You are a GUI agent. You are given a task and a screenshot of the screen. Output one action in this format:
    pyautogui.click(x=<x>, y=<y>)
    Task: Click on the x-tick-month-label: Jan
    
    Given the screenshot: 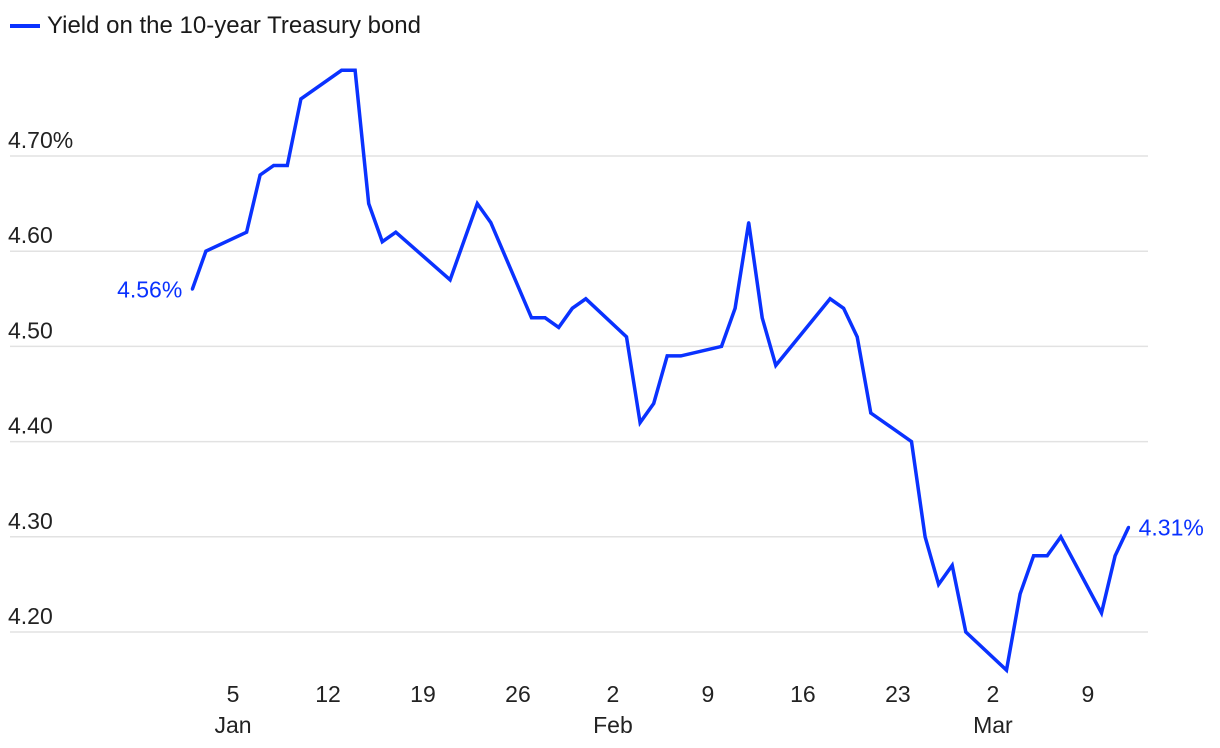 What is the action you would take?
    pyautogui.click(x=232, y=725)
    